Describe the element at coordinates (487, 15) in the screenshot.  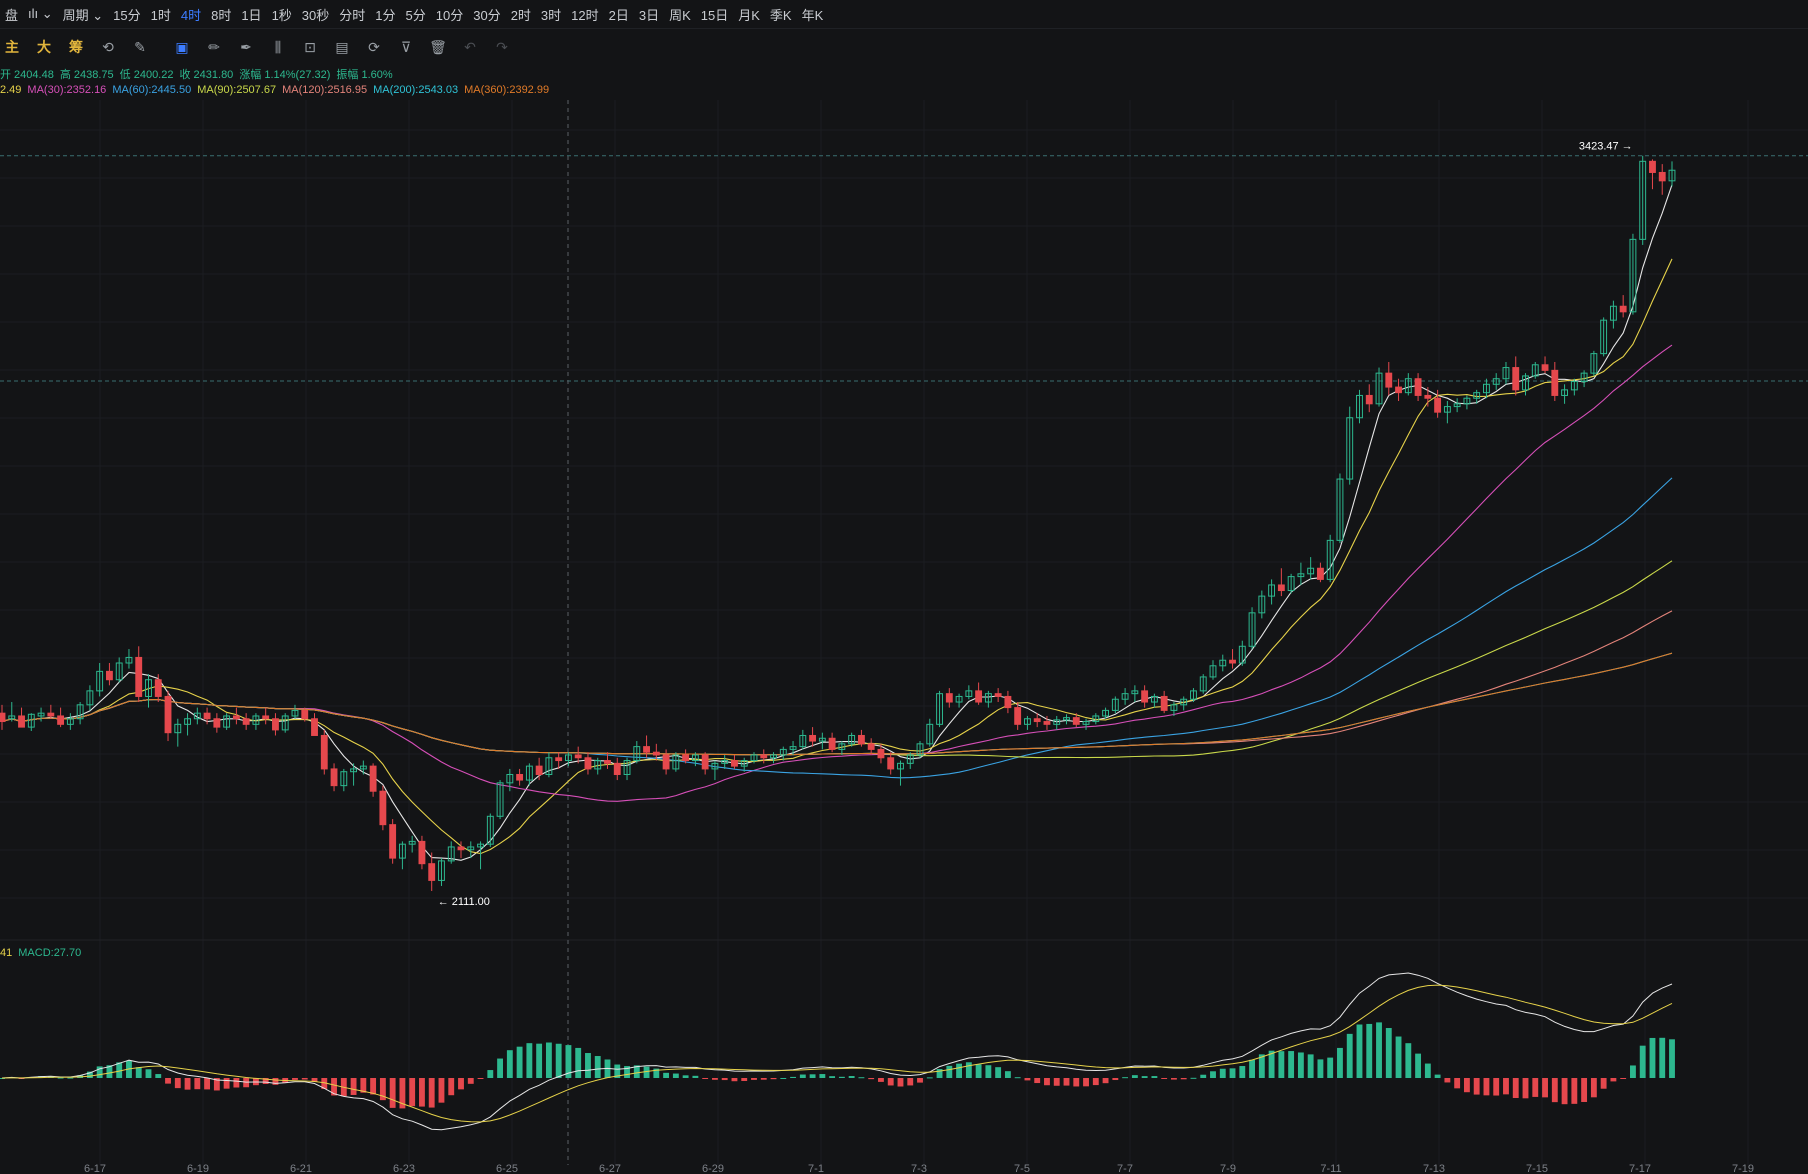
I see `timeframe-13: 30分` at that location.